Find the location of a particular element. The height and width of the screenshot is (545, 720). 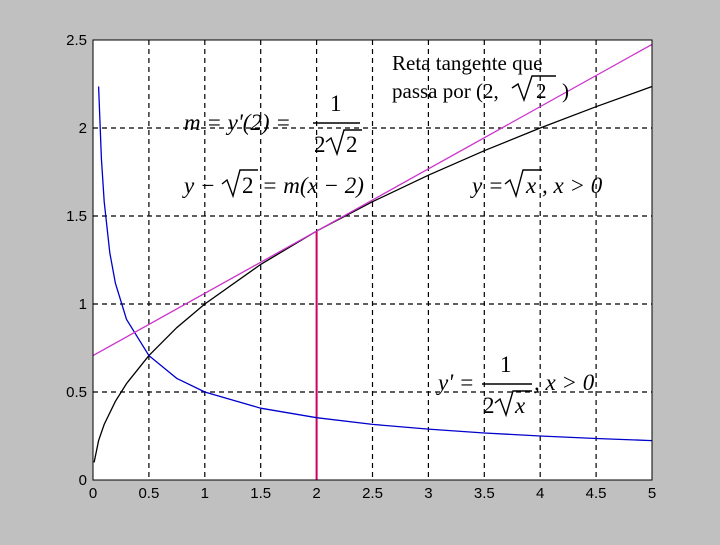

func-eq-sqrt-sign is located at coordinates (523, 184).